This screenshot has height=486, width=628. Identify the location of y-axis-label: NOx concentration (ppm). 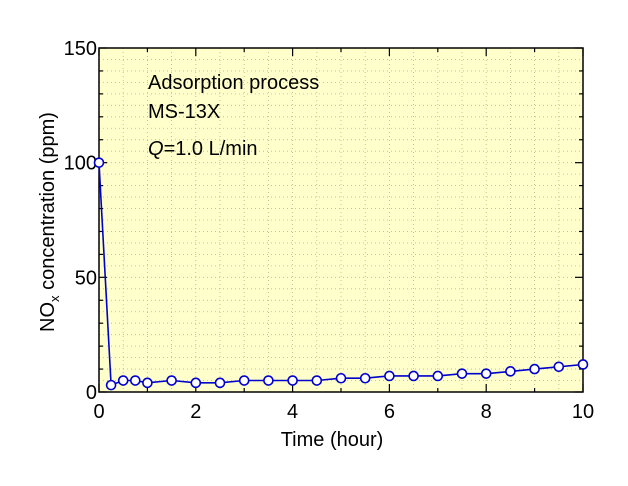
(49, 222).